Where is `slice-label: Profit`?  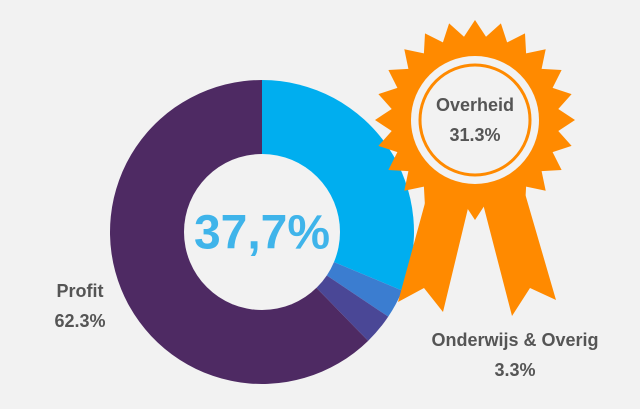 slice-label: Profit is located at coordinates (80, 291).